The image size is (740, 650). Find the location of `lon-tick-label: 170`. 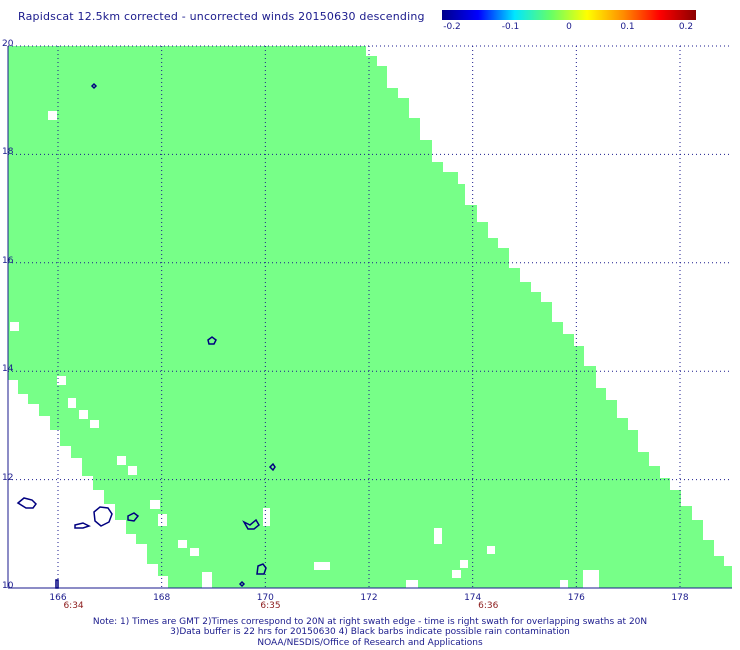

lon-tick-label: 170 is located at coordinates (265, 598).